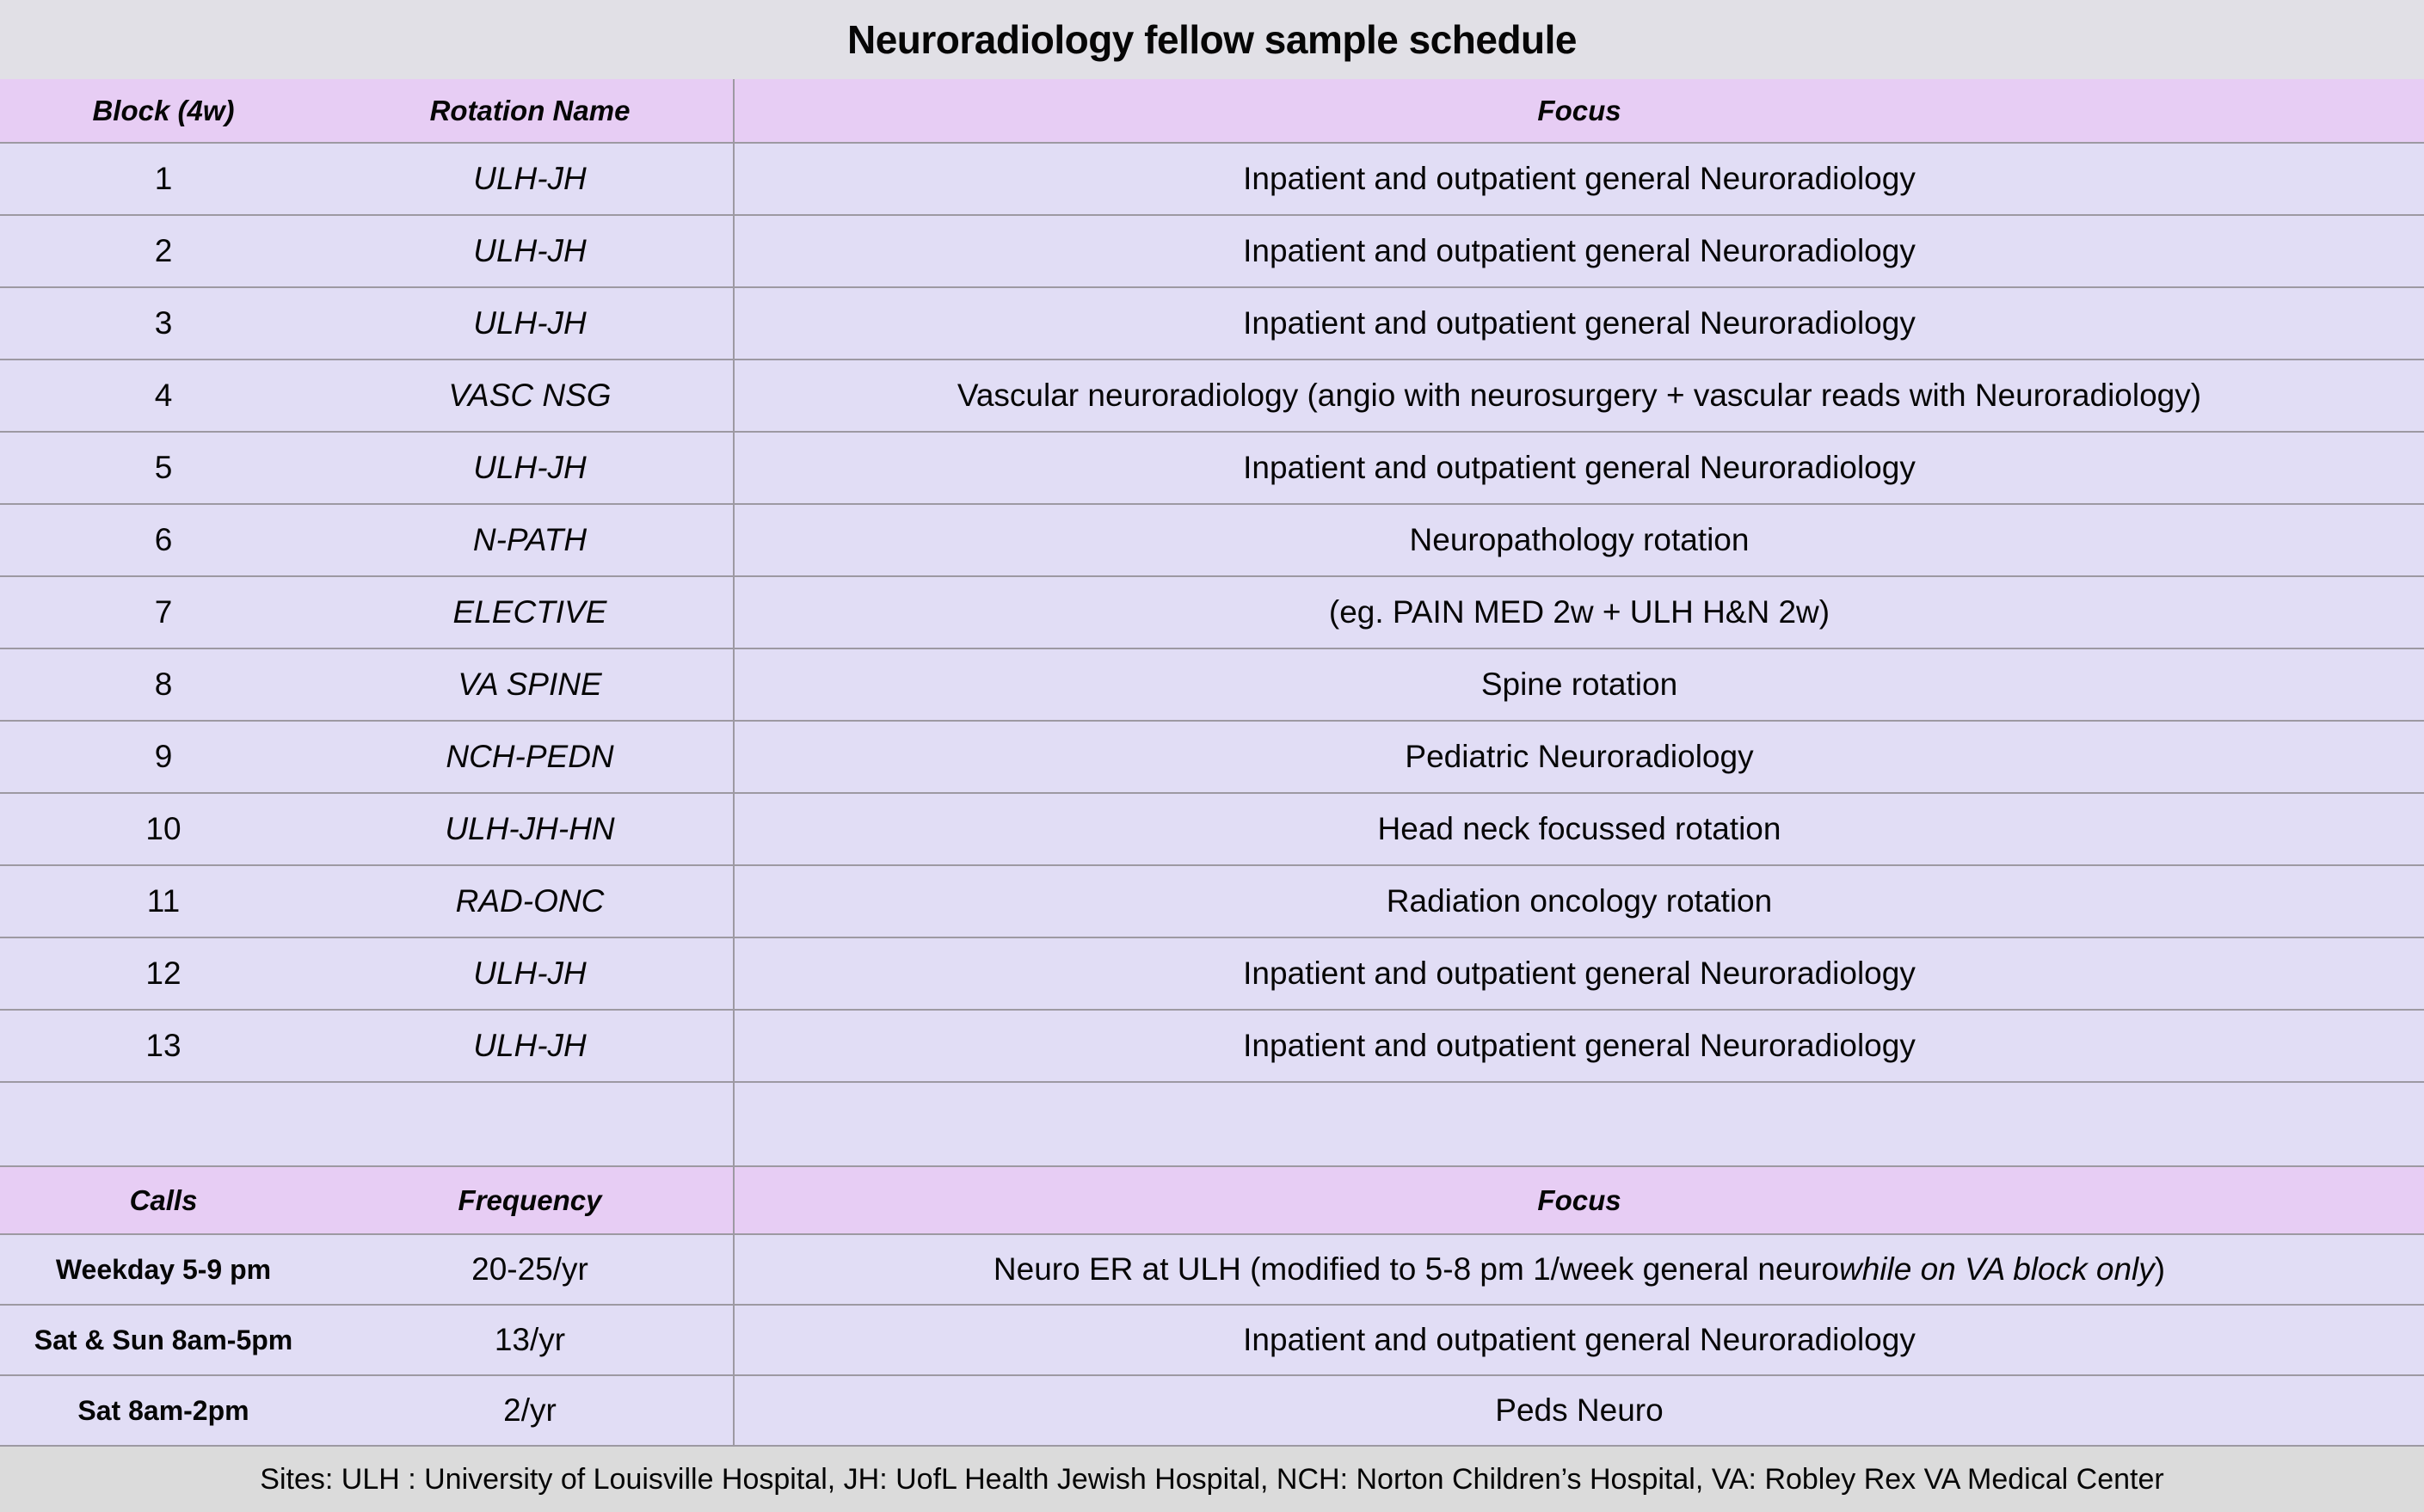 The image size is (2424, 1512). I want to click on calls-focus-header-label: Focus, so click(1579, 1199).